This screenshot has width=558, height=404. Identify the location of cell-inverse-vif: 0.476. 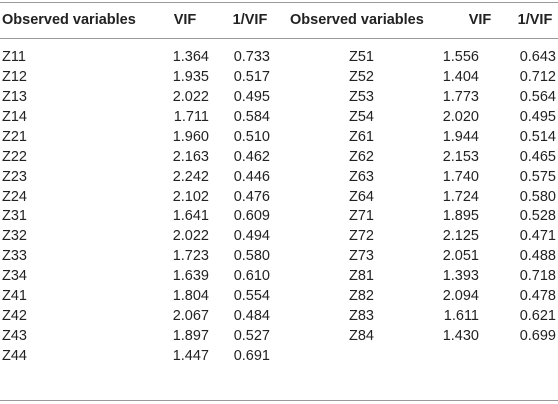
(251, 196).